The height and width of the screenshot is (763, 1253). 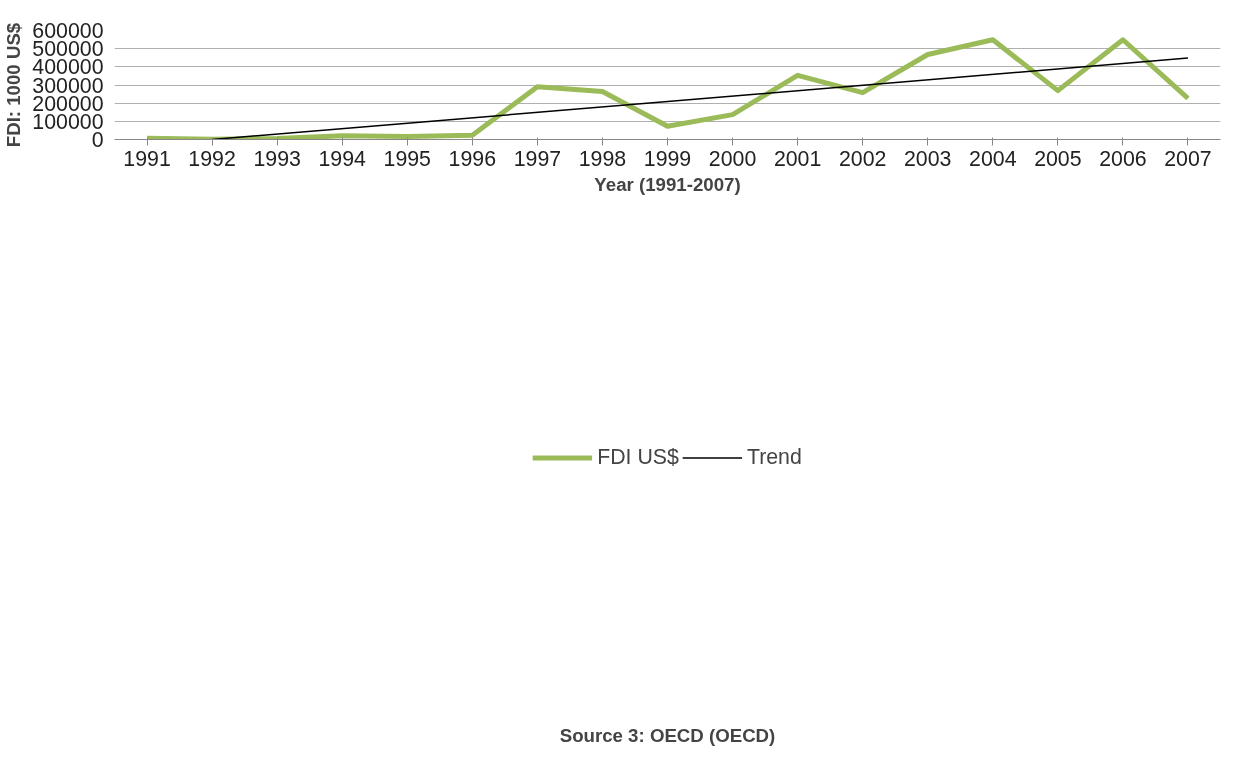 I want to click on x-tick-label: 1997, so click(x=537, y=158).